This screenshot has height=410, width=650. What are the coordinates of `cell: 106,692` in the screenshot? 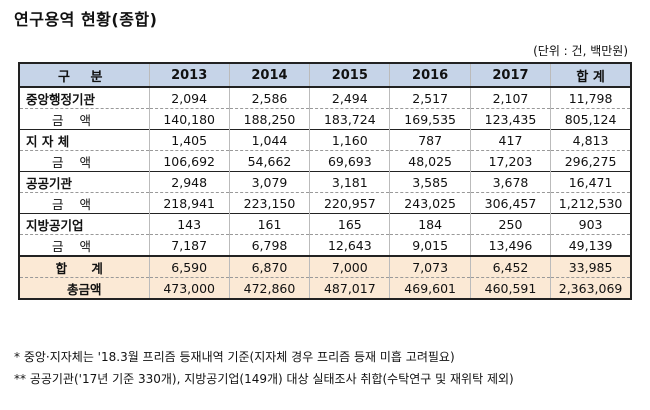 It's located at (189, 161).